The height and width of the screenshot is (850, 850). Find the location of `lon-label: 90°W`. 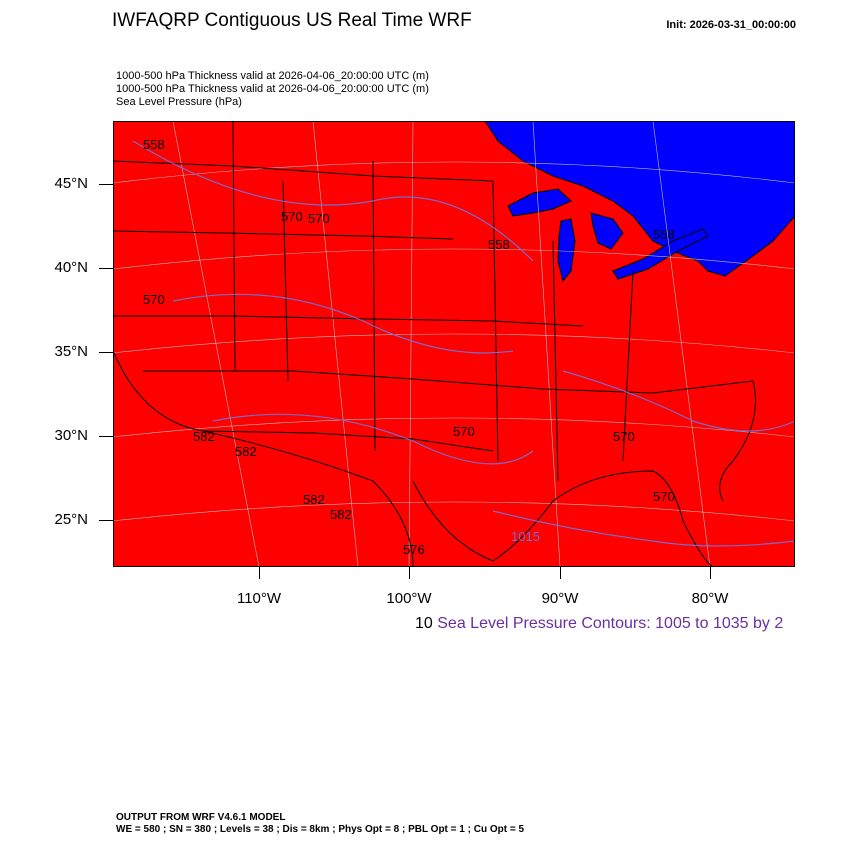

lon-label: 90°W is located at coordinates (560, 598).